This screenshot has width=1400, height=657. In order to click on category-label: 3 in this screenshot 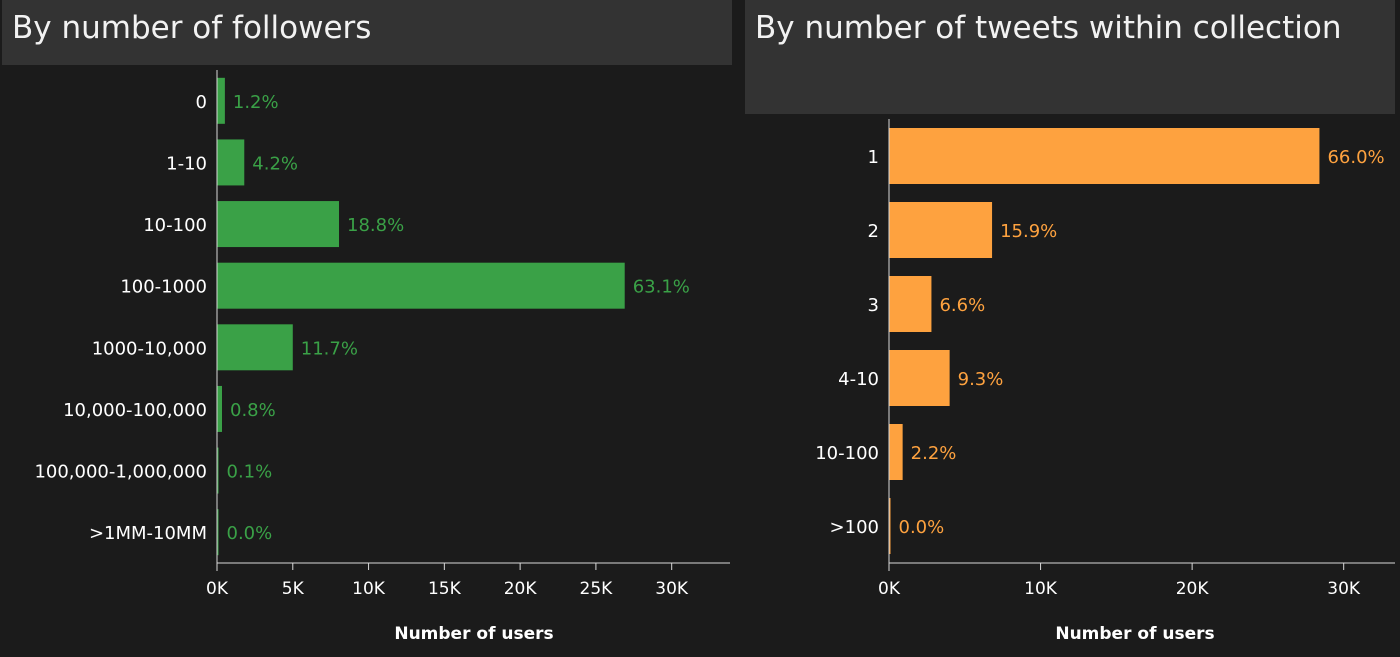, I will do `click(873, 305)`.